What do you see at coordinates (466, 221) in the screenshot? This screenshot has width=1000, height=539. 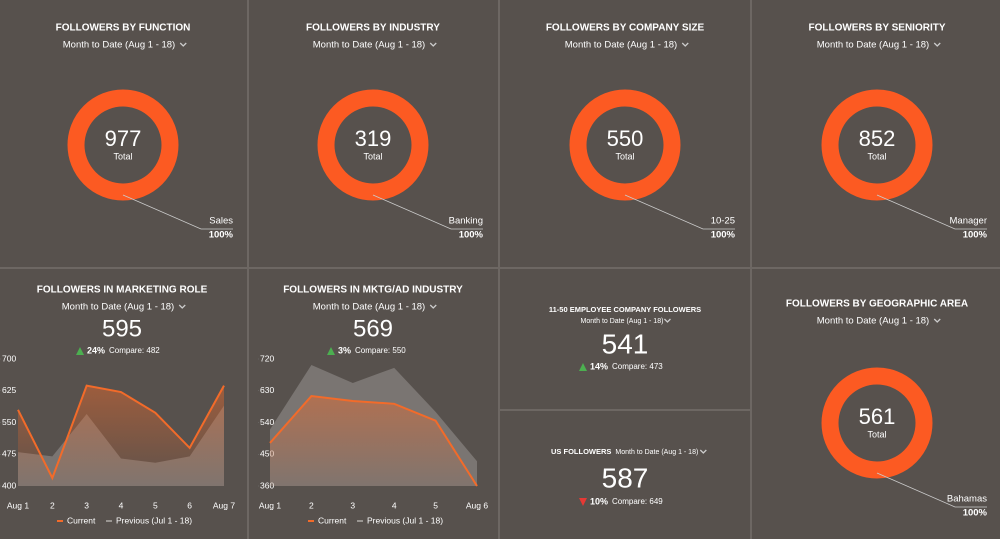 I see `segment-label: Banking` at bounding box center [466, 221].